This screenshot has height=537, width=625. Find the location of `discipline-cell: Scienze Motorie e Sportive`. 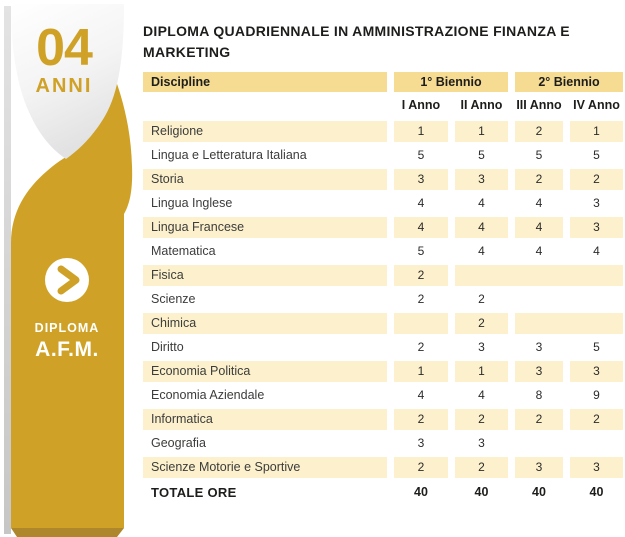

discipline-cell: Scienze Motorie e Sportive is located at coordinates (265, 467).